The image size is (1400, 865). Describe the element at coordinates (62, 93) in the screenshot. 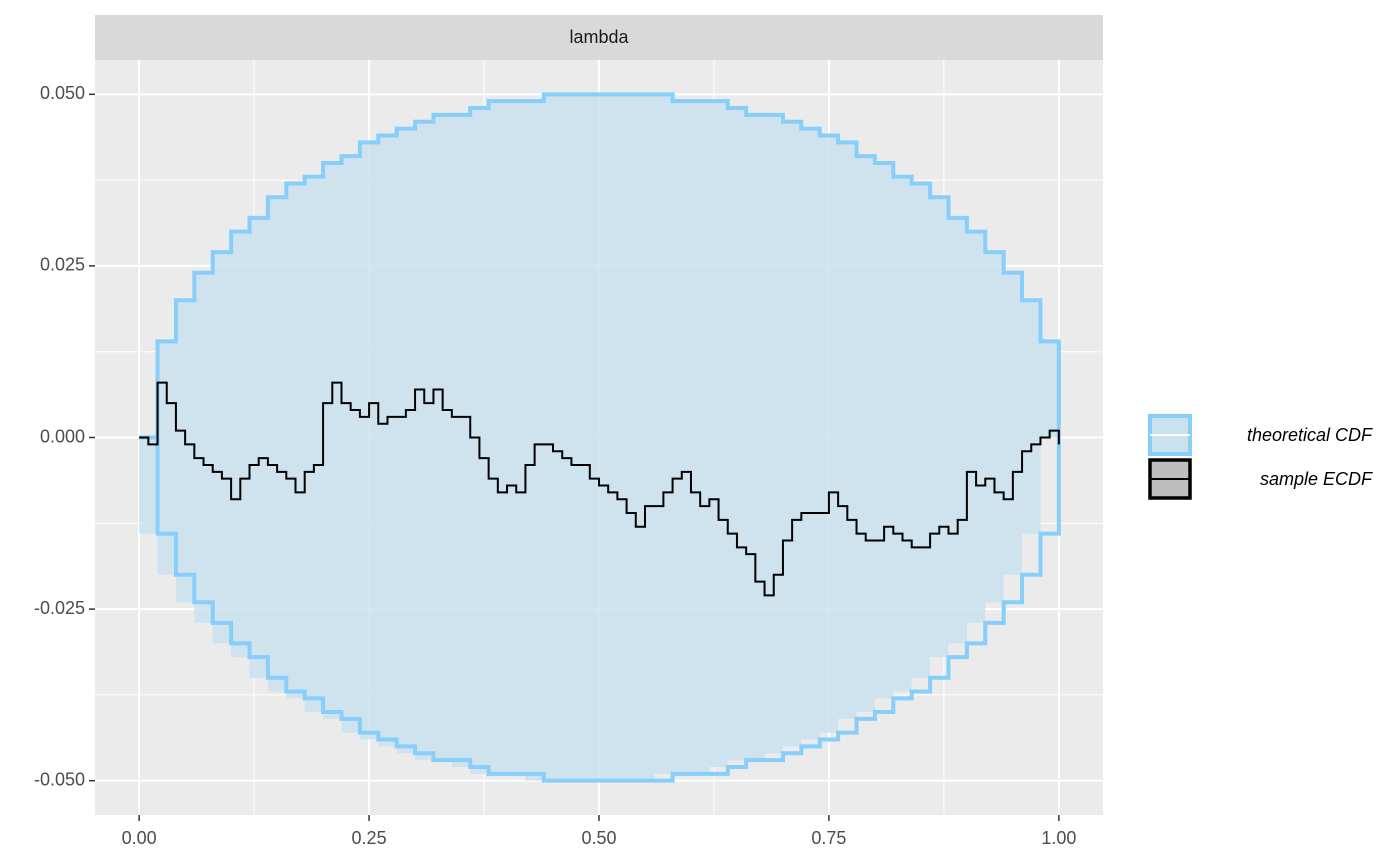

I see `y-tick-label: 0.050` at that location.